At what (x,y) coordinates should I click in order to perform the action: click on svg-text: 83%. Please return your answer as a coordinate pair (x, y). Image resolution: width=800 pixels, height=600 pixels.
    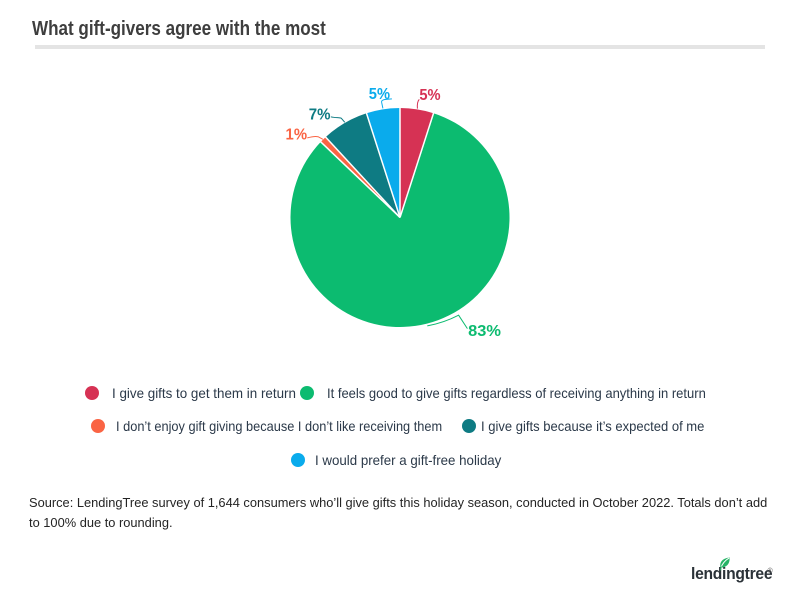
    Looking at the image, I should click on (484, 331).